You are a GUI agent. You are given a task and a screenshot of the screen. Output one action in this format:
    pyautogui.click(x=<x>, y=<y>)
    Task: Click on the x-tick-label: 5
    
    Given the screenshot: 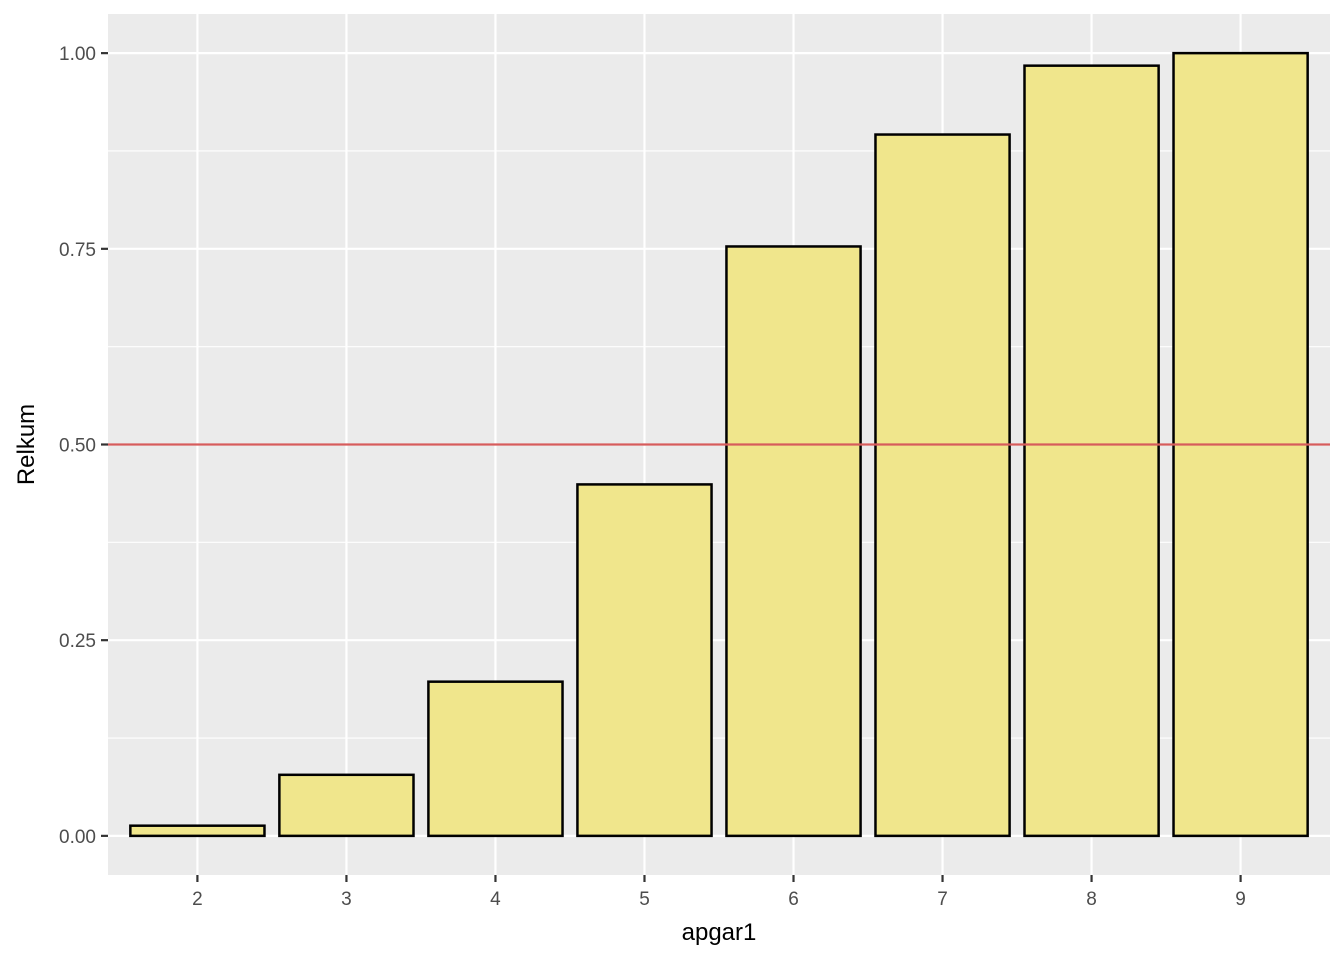 What is the action you would take?
    pyautogui.click(x=644, y=899)
    